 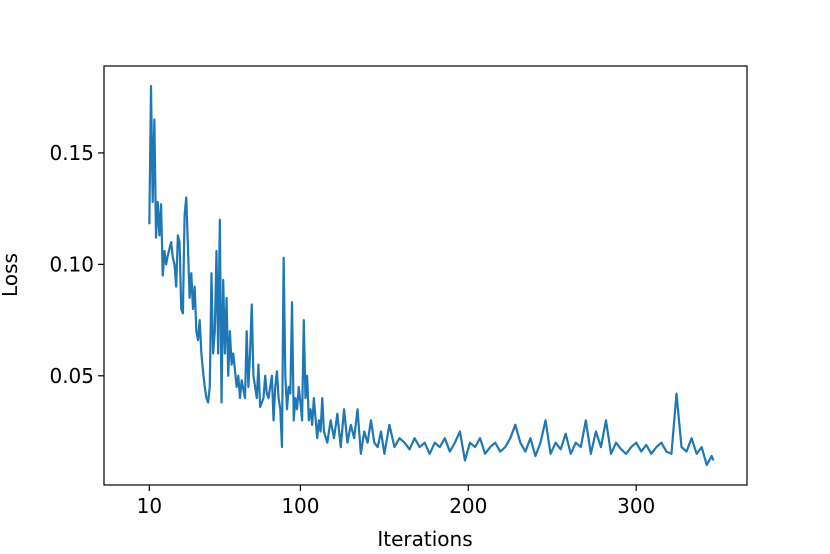 I want to click on x-tick-label: 10, so click(x=149, y=506).